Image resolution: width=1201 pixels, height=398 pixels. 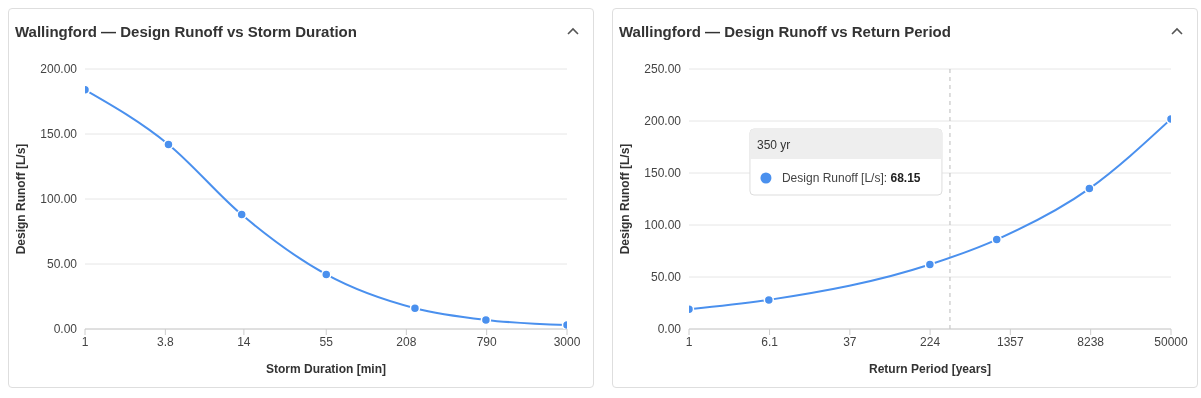 What do you see at coordinates (770, 341) in the screenshot?
I see `x-tick-label: 6.1` at bounding box center [770, 341].